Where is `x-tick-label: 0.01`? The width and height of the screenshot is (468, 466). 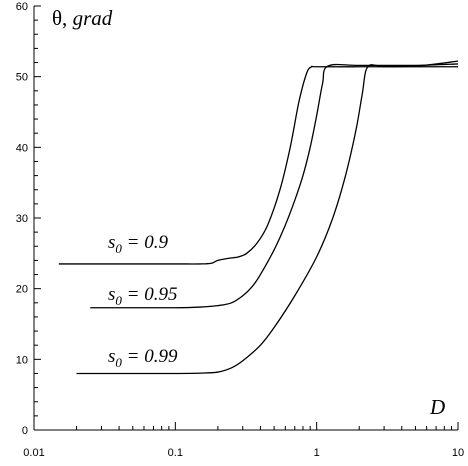
x-tick-label: 0.01 is located at coordinates (33, 453).